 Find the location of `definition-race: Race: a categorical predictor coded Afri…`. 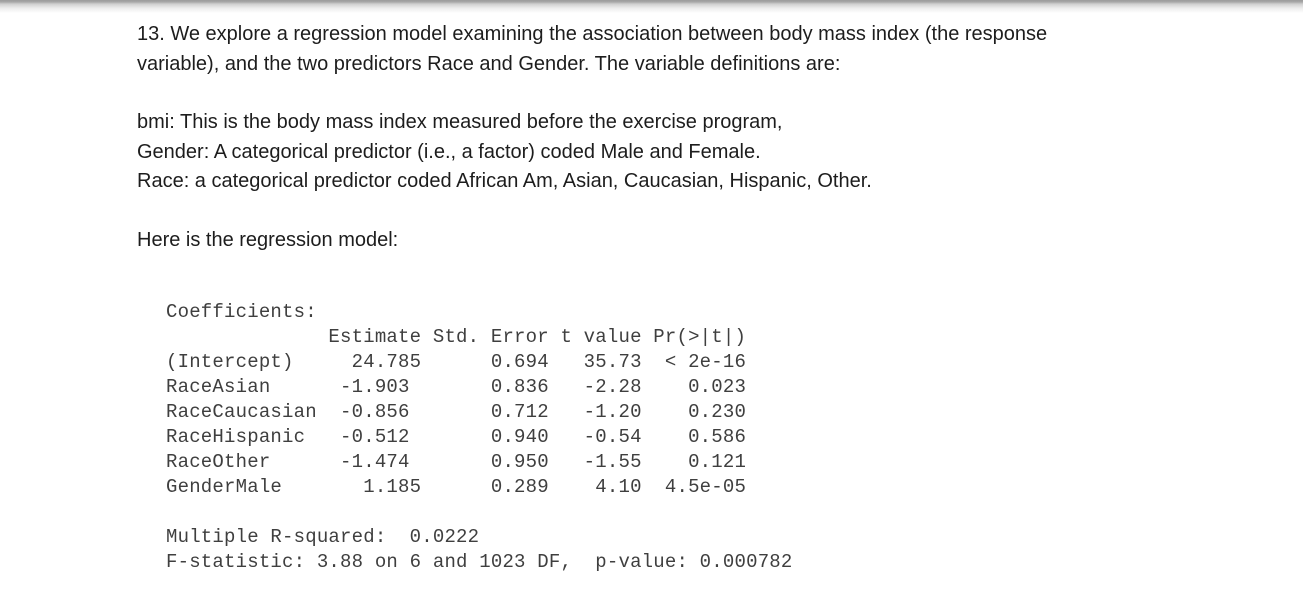

definition-race: Race: a categorical predictor coded Afri… is located at coordinates (504, 181).